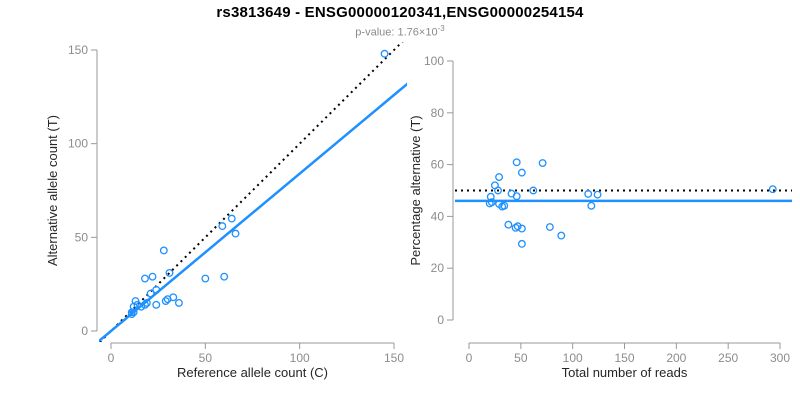  I want to click on x-tick-label: 250, so click(728, 358).